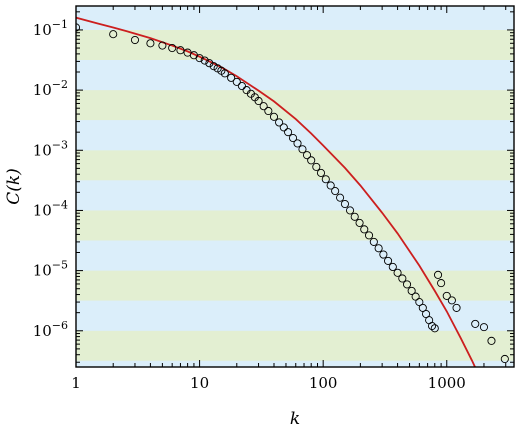  What do you see at coordinates (323, 383) in the screenshot?
I see `x-tick-label: 100` at bounding box center [323, 383].